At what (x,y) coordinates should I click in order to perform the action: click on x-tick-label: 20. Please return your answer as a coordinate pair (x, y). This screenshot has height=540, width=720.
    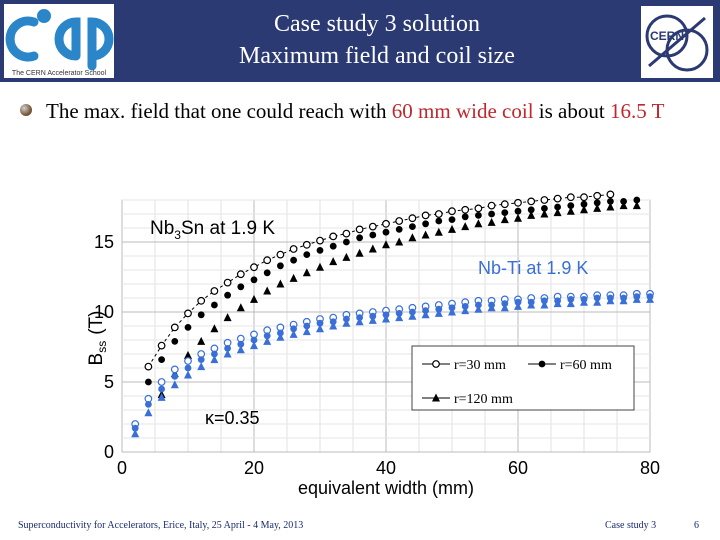
    Looking at the image, I should click on (254, 468).